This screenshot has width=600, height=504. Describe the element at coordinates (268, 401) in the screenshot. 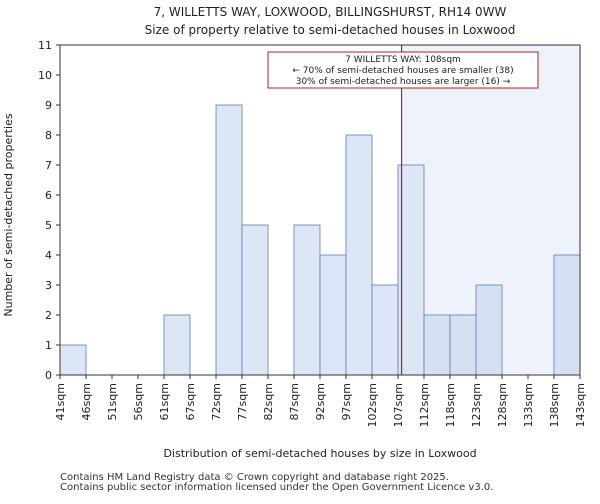

I see `x-tick-label: 82sqm` at that location.